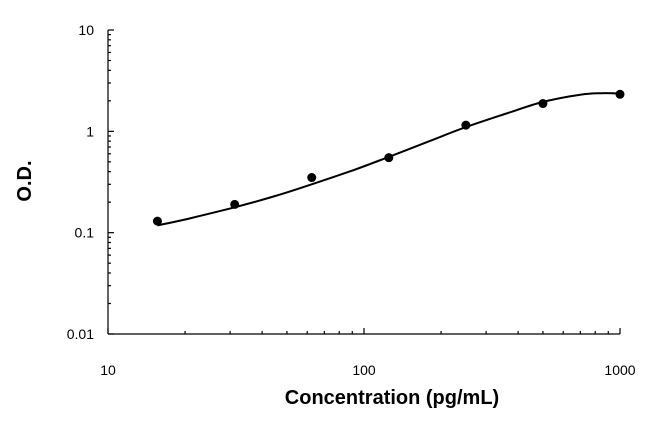 The height and width of the screenshot is (426, 650). I want to click on x-tick-label: 10, so click(108, 370).